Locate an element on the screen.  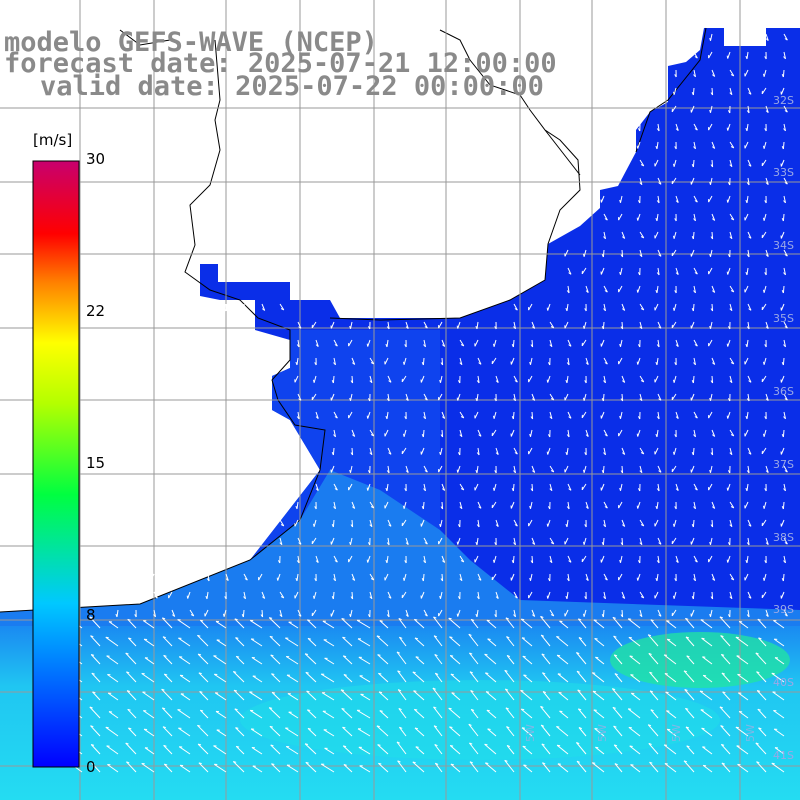
lon-label-4: 5W is located at coordinates (750, 733).